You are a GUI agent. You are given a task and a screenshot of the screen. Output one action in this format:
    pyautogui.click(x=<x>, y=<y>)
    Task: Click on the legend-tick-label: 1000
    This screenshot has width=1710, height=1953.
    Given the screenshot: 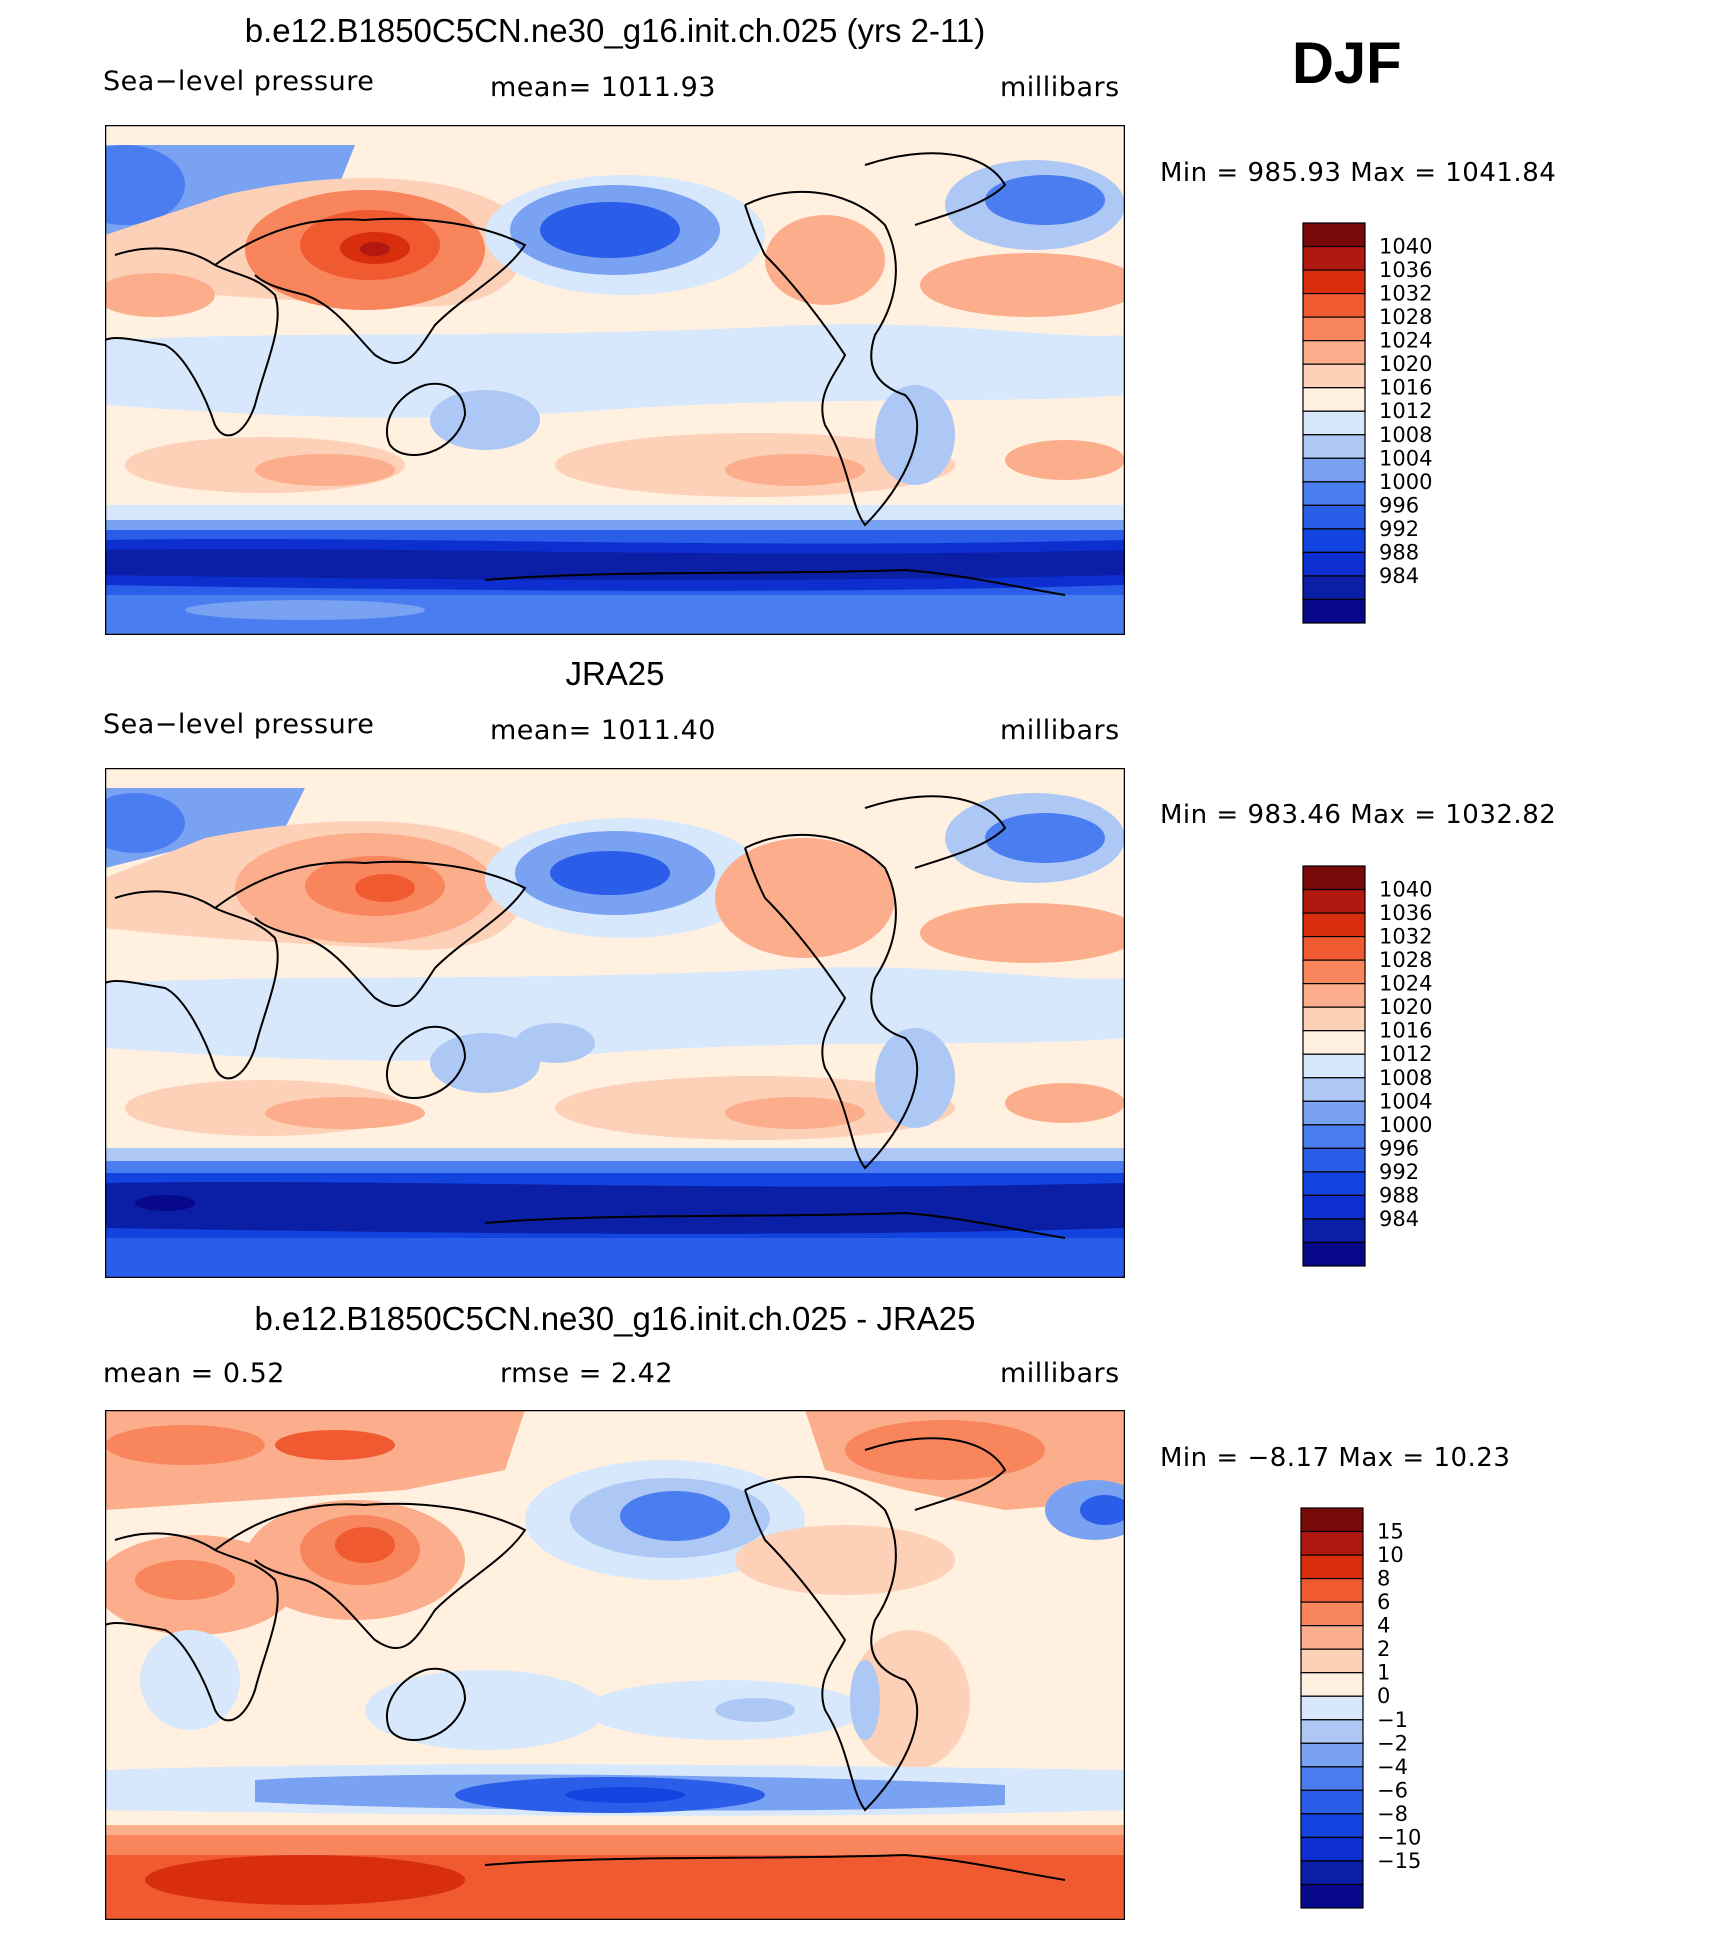 What is the action you would take?
    pyautogui.click(x=1405, y=482)
    